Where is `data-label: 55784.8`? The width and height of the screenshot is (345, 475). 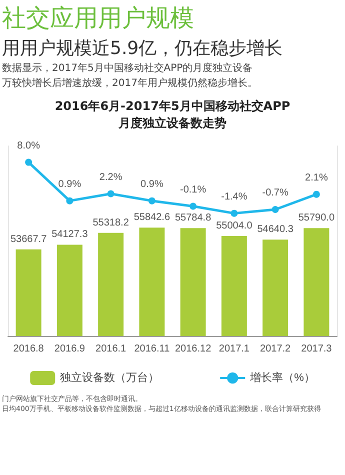 data-label: 55784.8 is located at coordinates (193, 218).